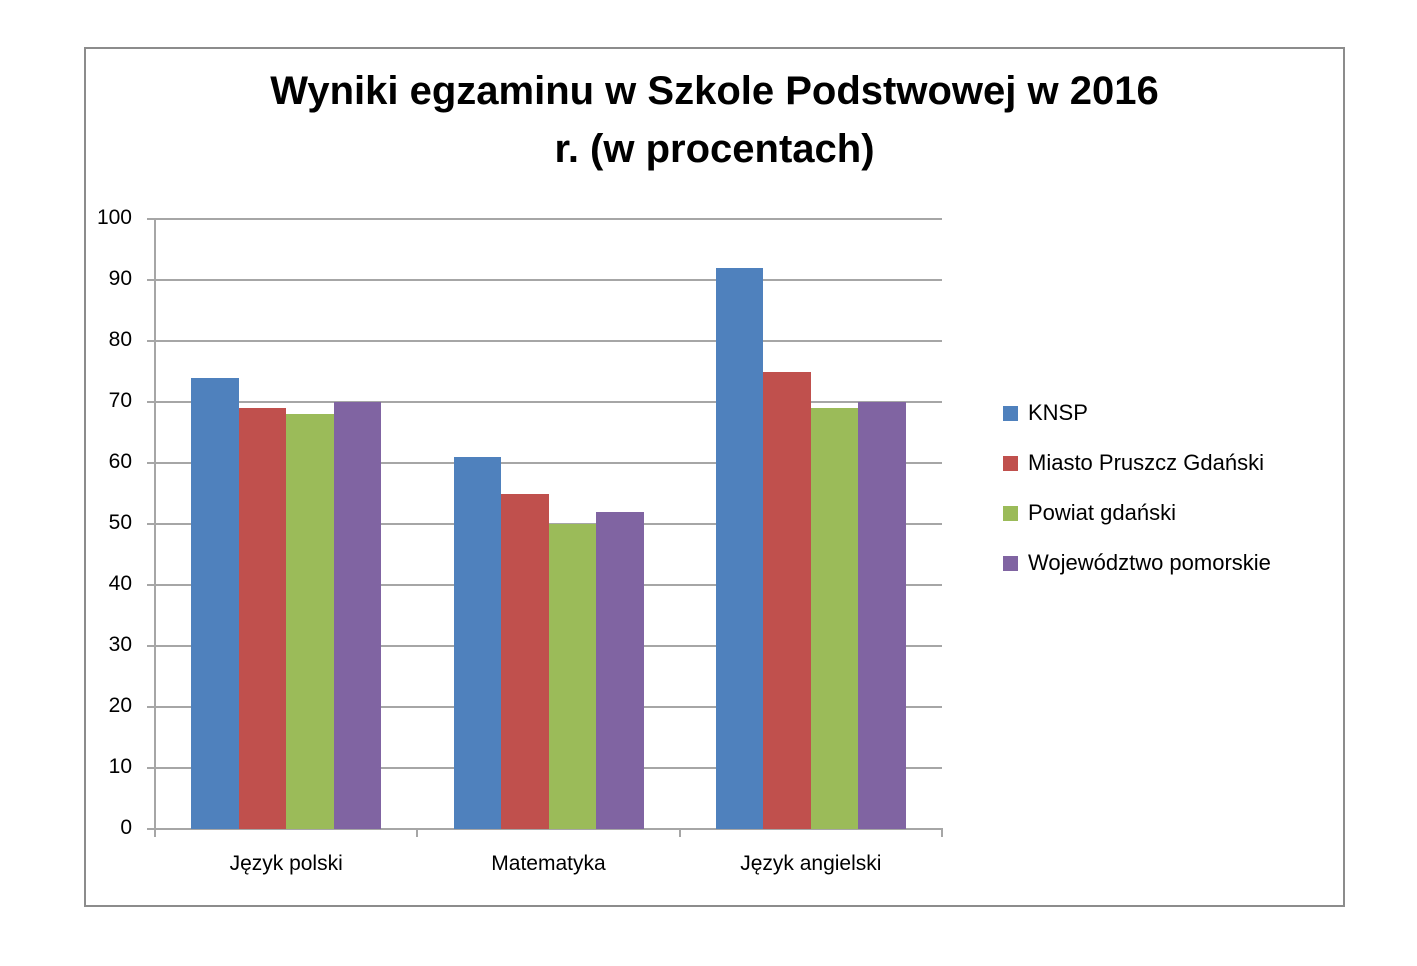 The height and width of the screenshot is (966, 1417). What do you see at coordinates (120, 766) in the screenshot?
I see `y-tick-label: 10` at bounding box center [120, 766].